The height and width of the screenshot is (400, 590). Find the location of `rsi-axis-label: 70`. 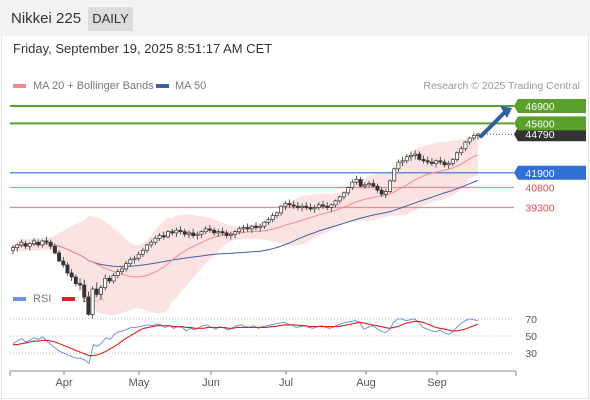

rsi-axis-label: 70 is located at coordinates (531, 320).